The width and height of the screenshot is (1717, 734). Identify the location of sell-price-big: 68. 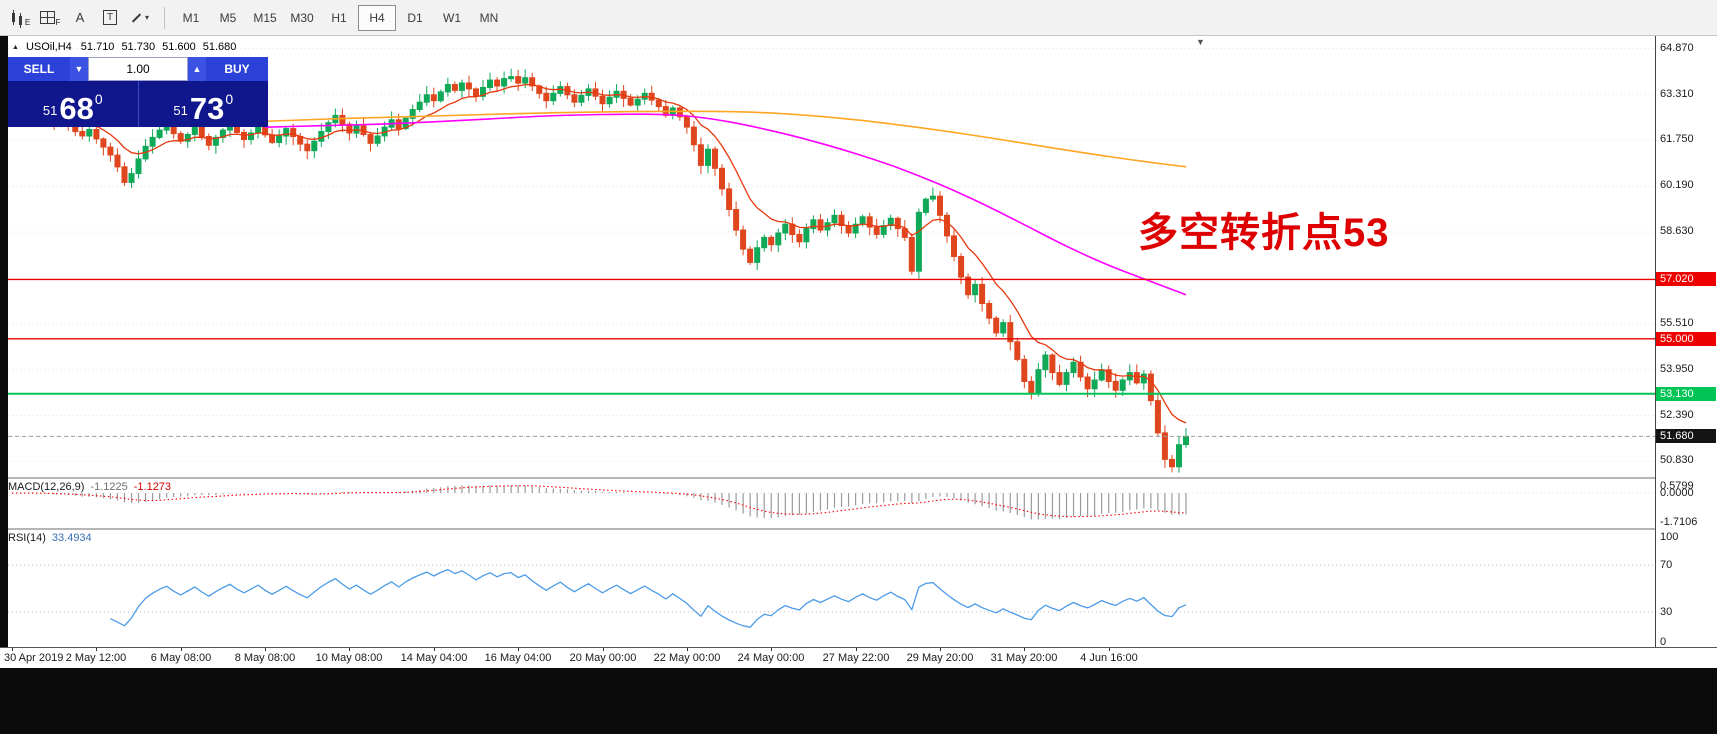
(76, 108).